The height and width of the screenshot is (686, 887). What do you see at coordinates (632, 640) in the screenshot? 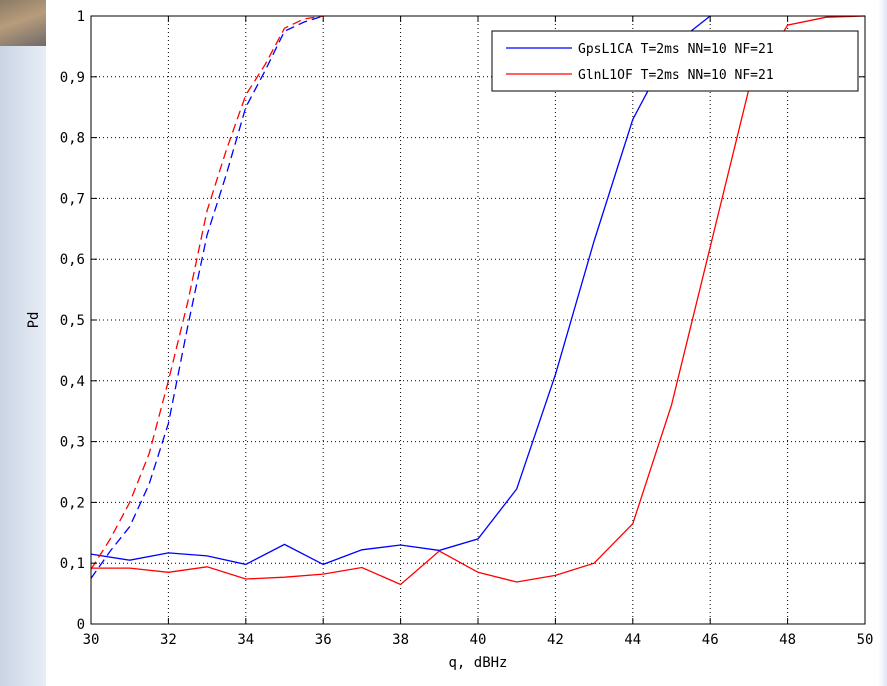
I see `x-tick-label: 44` at bounding box center [632, 640].